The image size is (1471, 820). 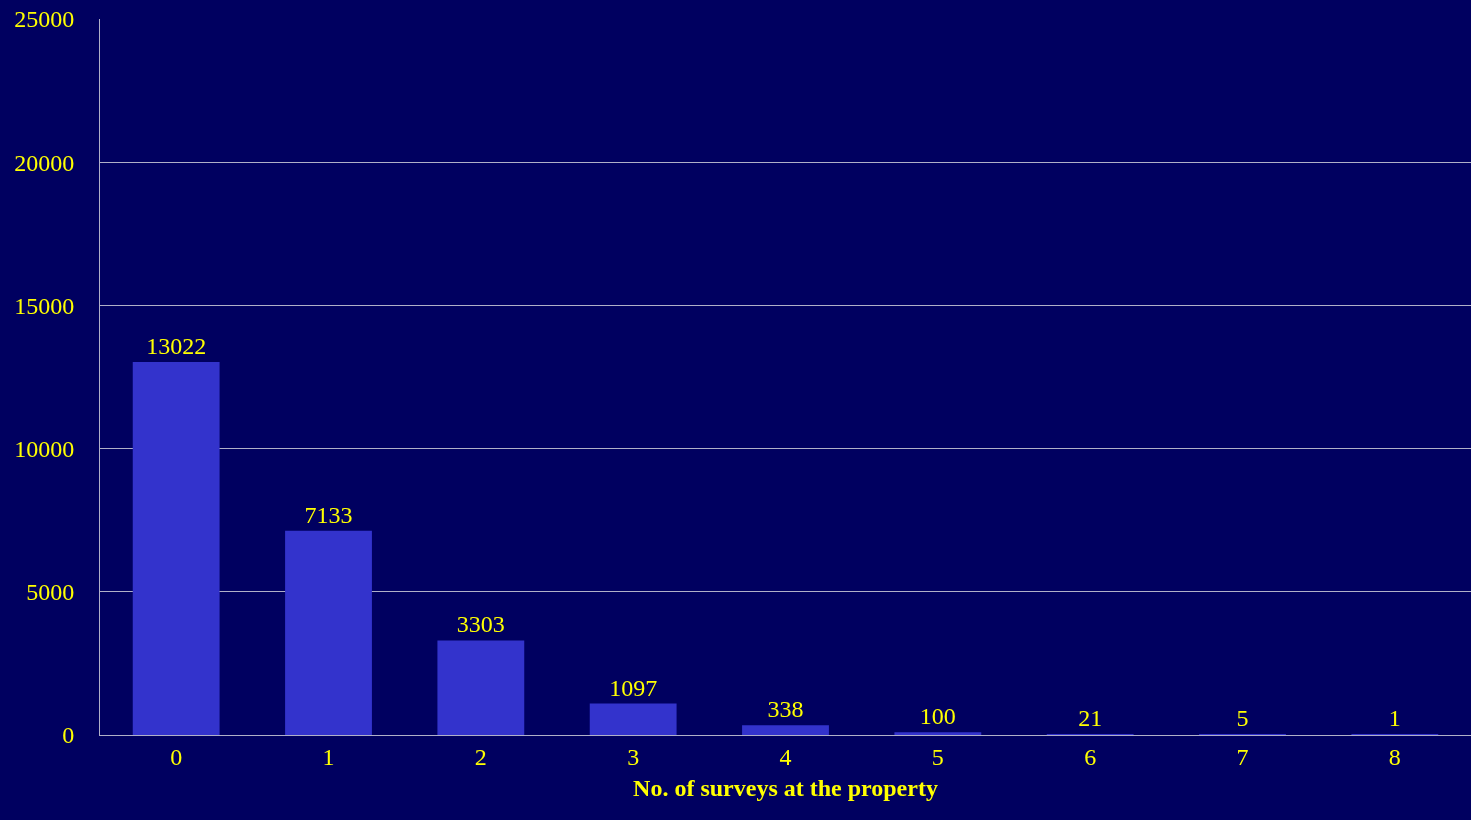 I want to click on x-tick-label: 8, so click(x=1394, y=756).